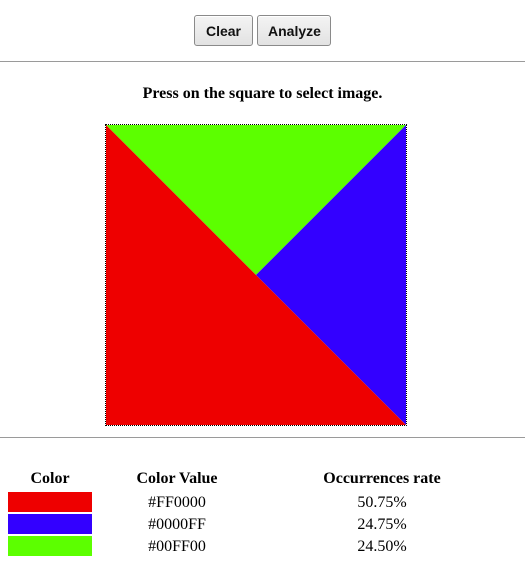 The width and height of the screenshot is (525, 566). I want to click on top-divider, so click(262, 61).